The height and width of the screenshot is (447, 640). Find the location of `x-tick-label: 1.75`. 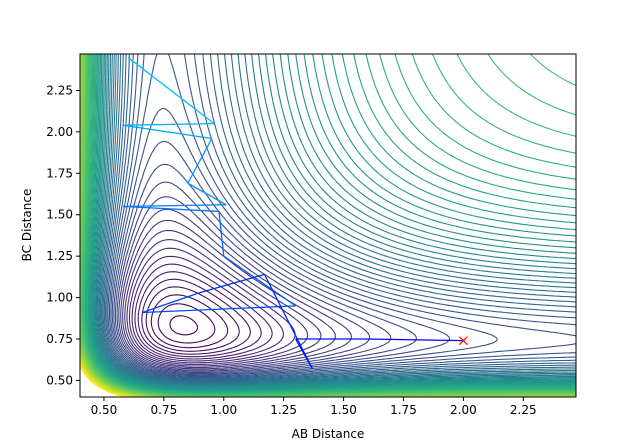

x-tick-label: 1.75 is located at coordinates (403, 410).